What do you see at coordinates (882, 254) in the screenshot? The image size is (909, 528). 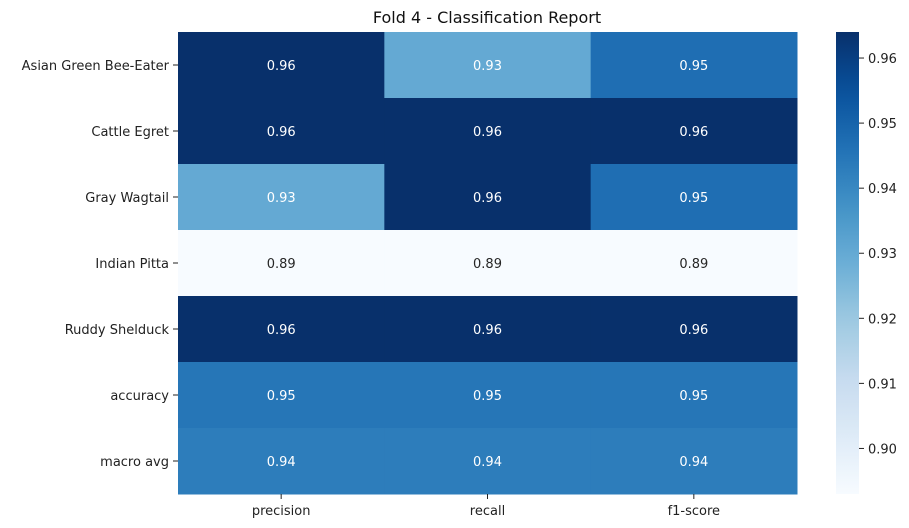 I see `colorbar-tick-label: 0.93` at bounding box center [882, 254].